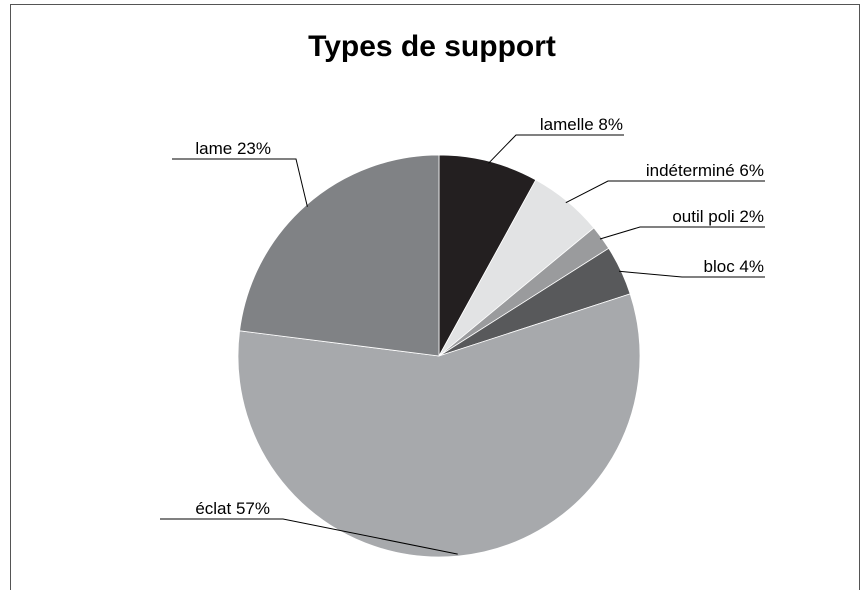  I want to click on slice-label-lamelle: lamelle 8%, so click(581, 124).